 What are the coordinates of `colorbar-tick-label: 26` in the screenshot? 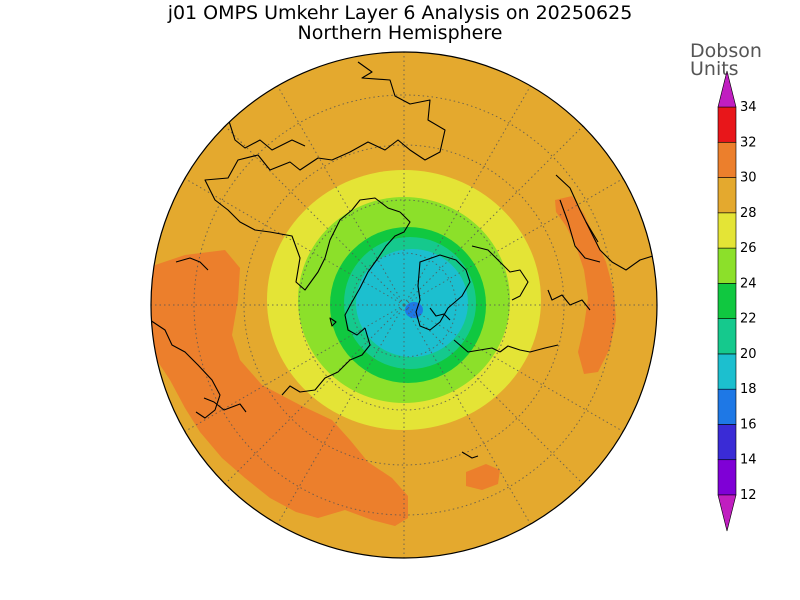 It's located at (748, 248).